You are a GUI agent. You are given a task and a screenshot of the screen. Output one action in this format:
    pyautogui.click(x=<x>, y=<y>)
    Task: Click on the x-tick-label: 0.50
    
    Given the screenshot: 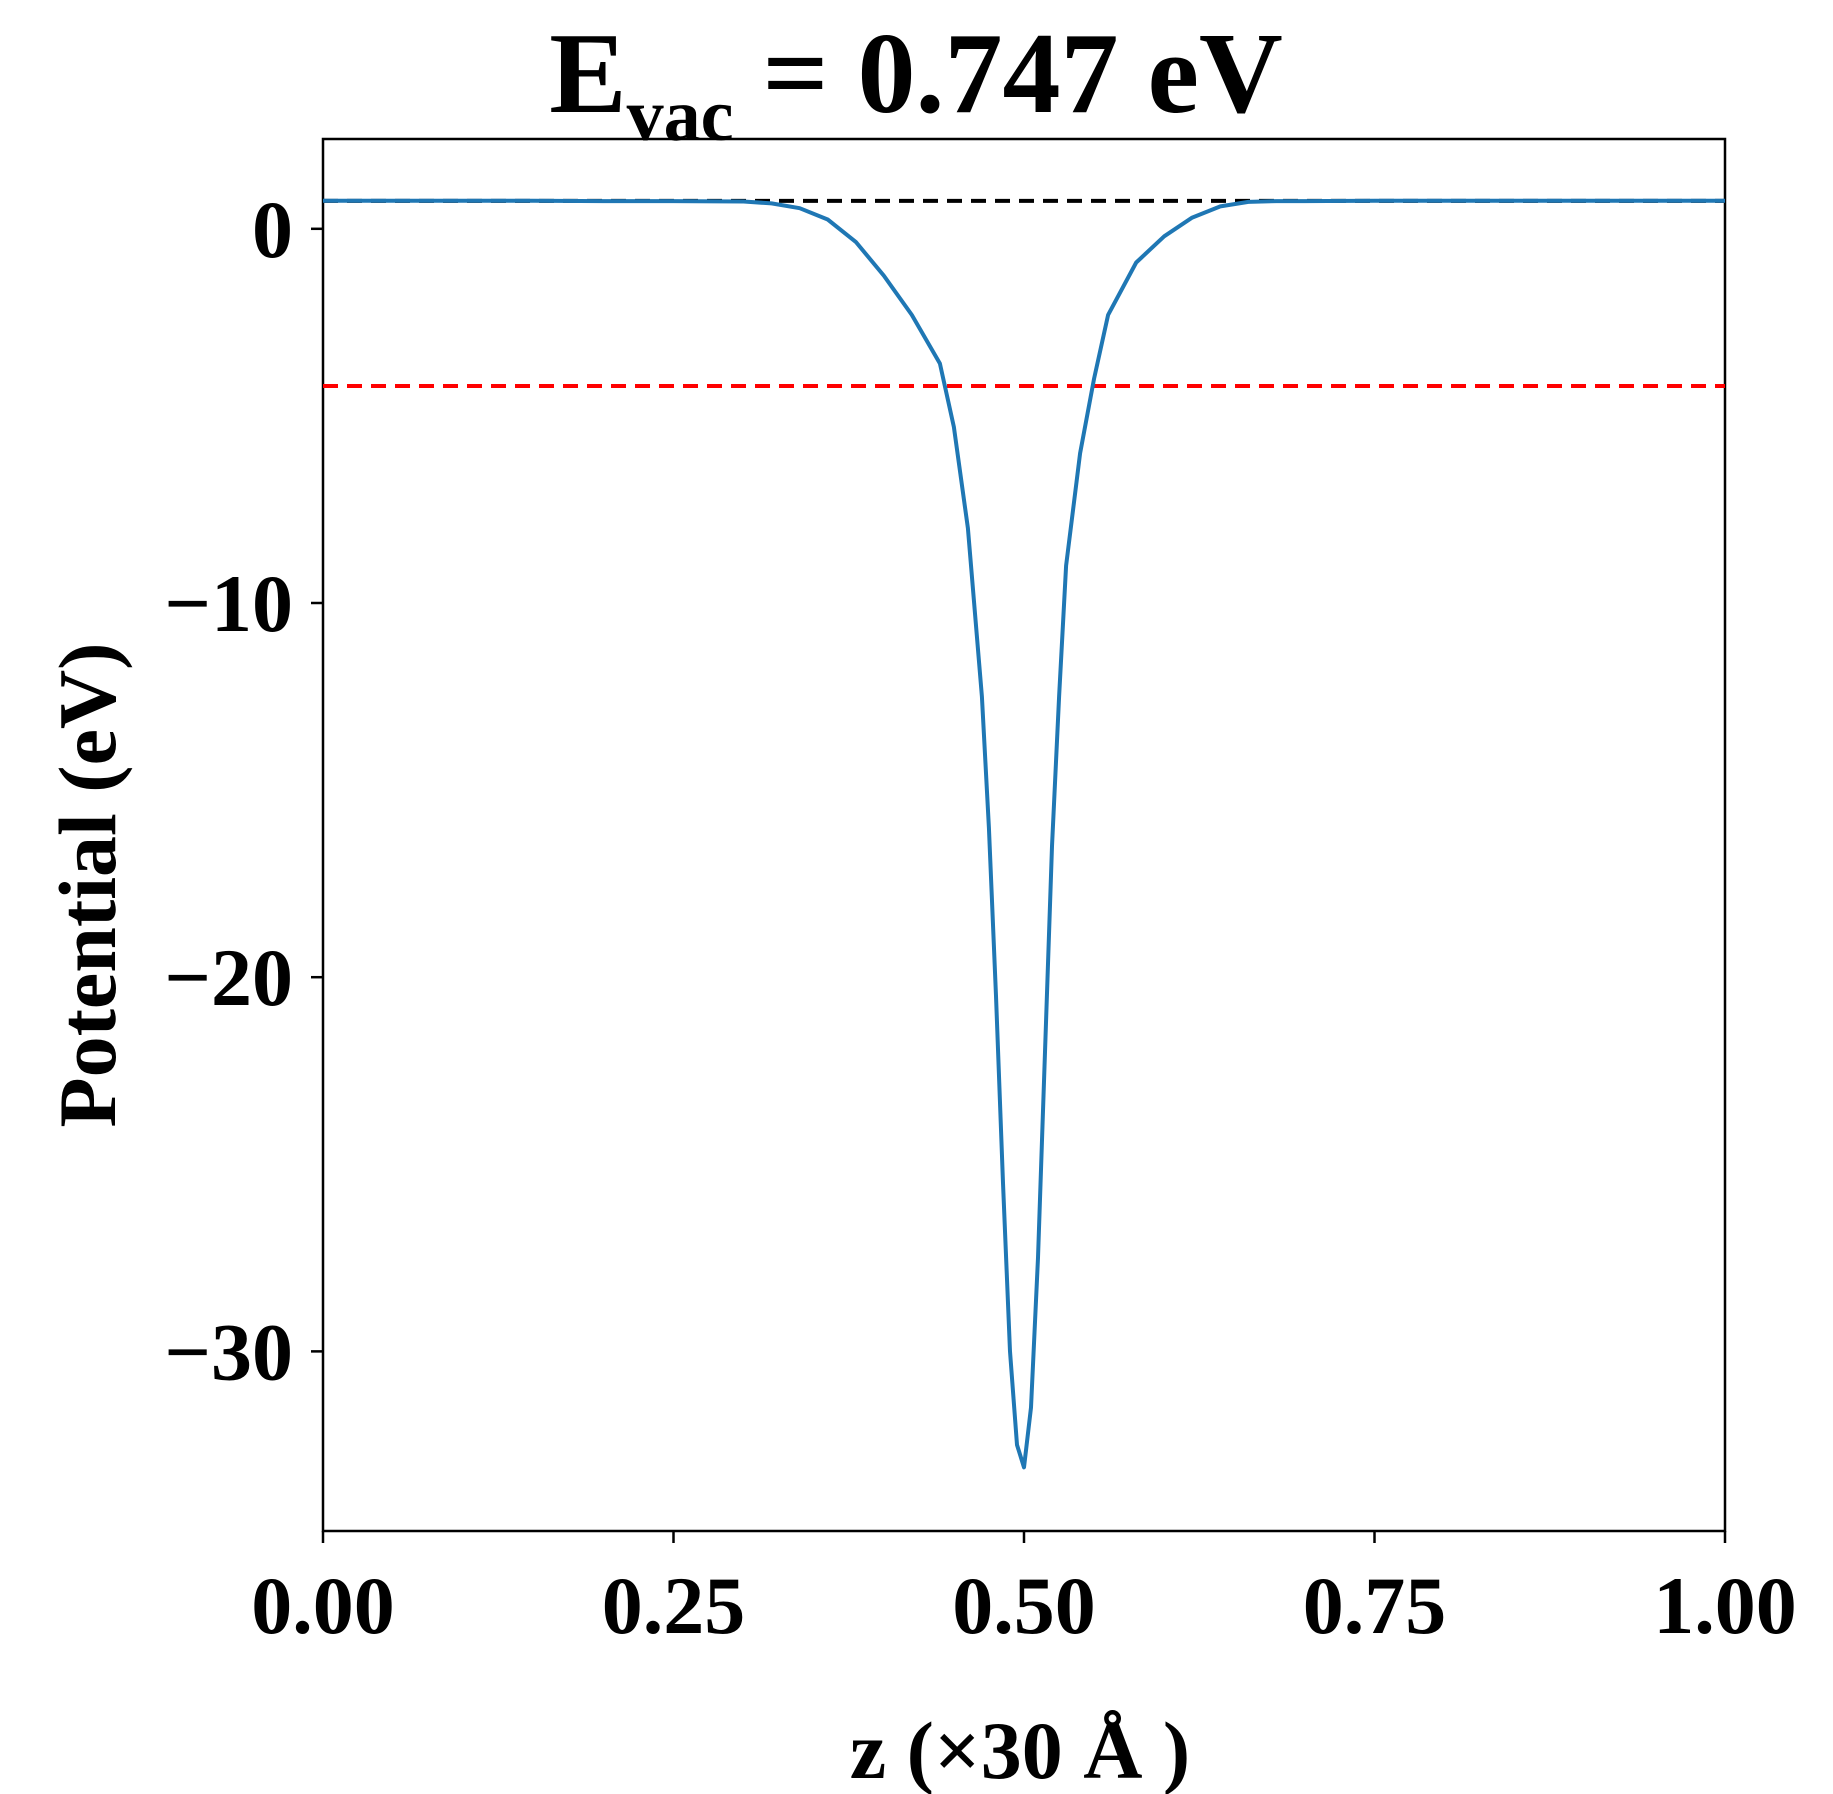 What is the action you would take?
    pyautogui.click(x=1024, y=1605)
    